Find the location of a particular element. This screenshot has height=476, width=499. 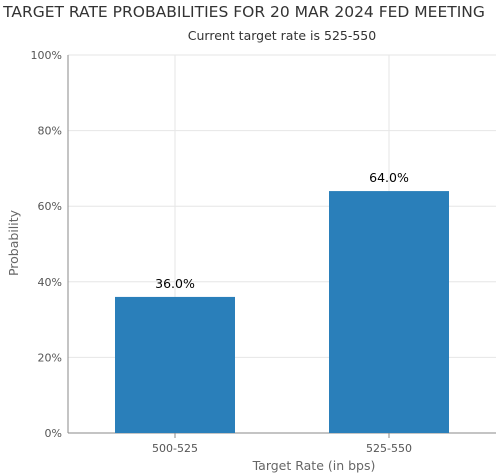

y-tick-label: 100% is located at coordinates (46, 55).